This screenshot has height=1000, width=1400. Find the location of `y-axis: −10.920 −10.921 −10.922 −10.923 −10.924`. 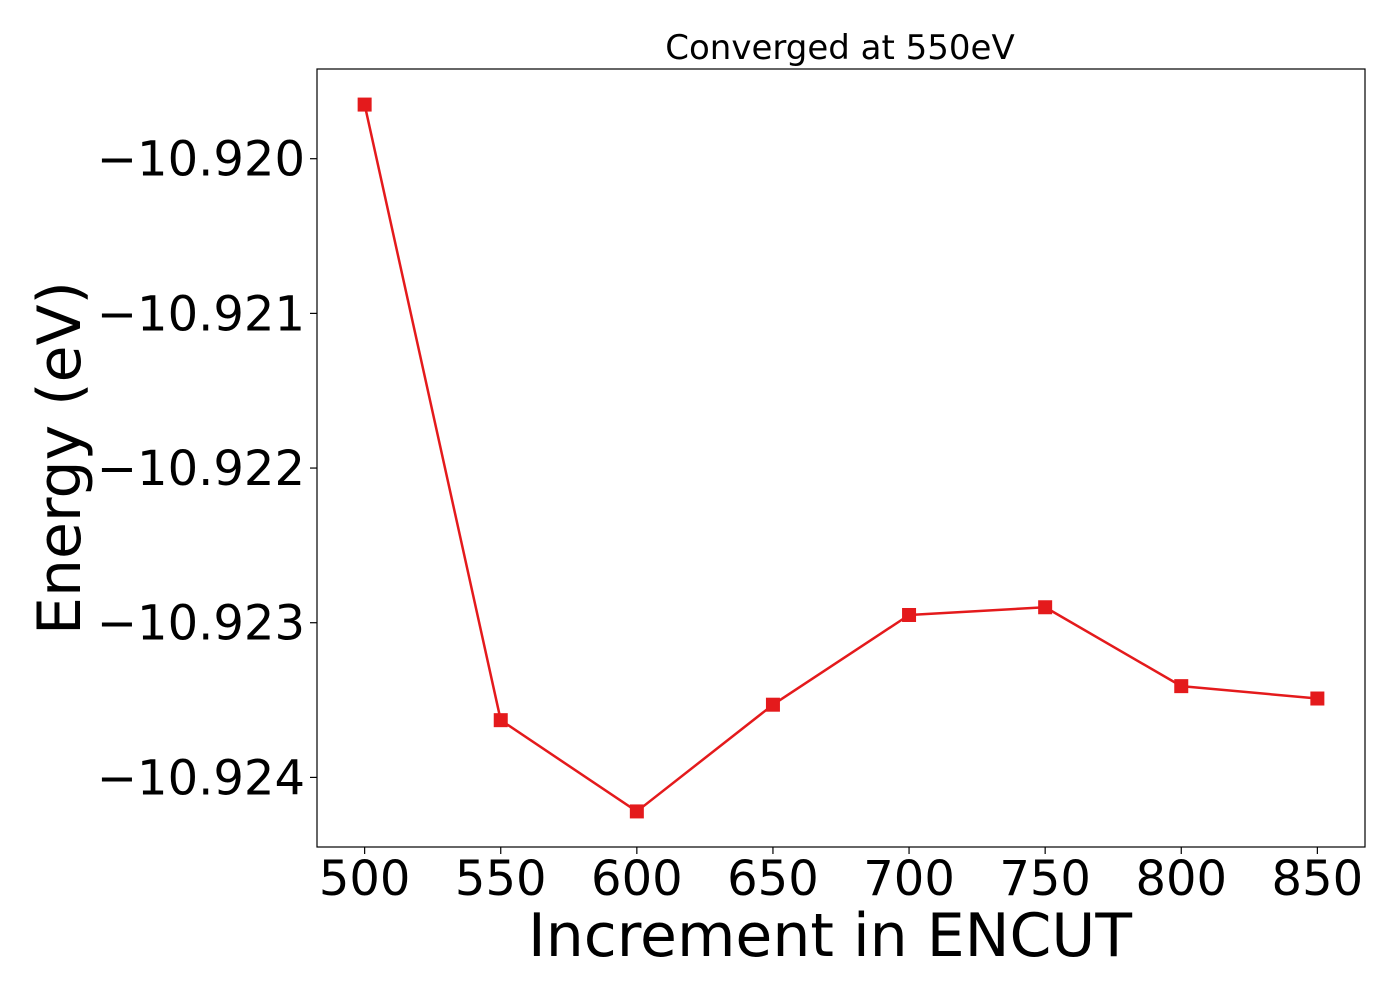

y-axis: −10.920 −10.921 −10.922 −10.923 −10.924 is located at coordinates (207, 469).